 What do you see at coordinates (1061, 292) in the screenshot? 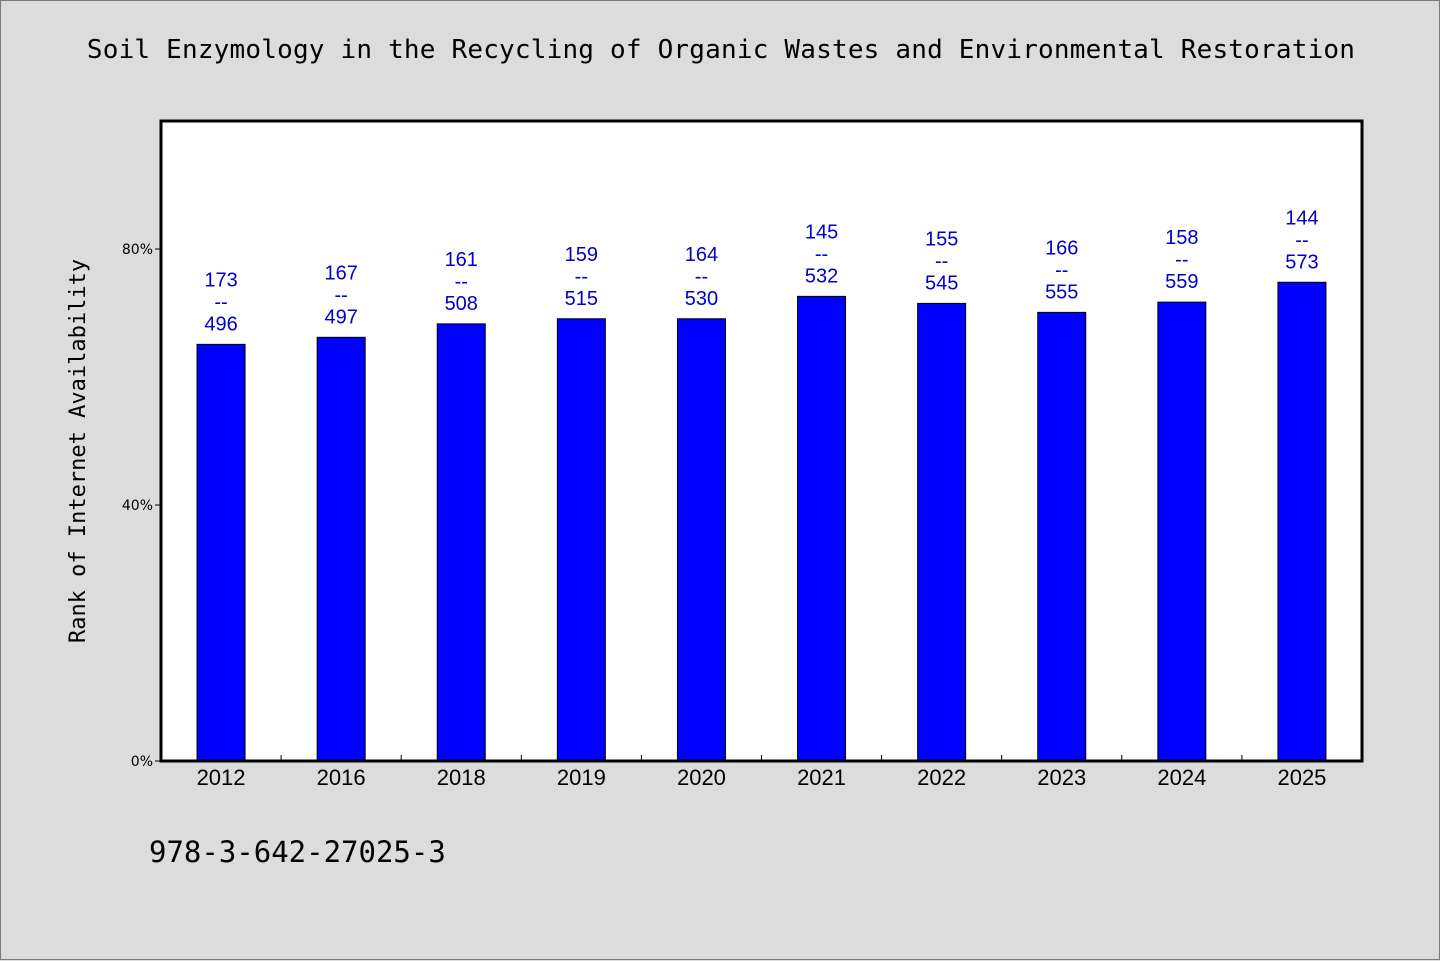
I see `data-label: 555` at bounding box center [1061, 292].